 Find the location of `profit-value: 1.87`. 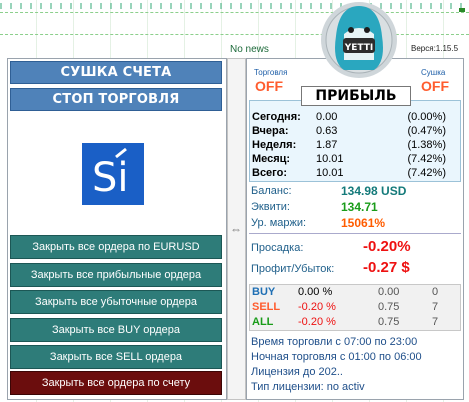

profit-value: 1.87 is located at coordinates (327, 145).